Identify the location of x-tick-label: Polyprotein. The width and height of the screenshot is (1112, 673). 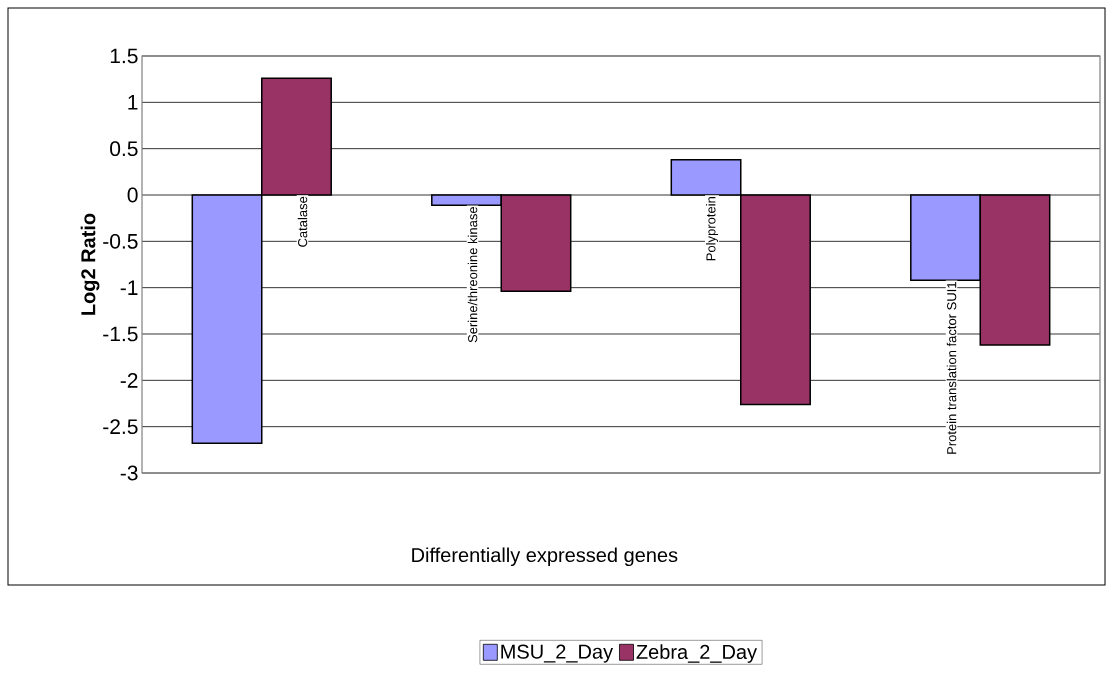
(712, 229).